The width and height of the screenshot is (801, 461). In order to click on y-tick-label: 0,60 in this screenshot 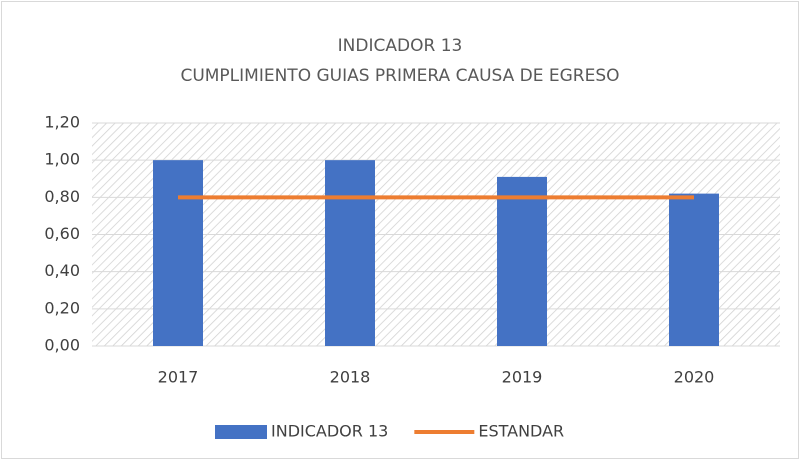, I will do `click(62, 233)`.